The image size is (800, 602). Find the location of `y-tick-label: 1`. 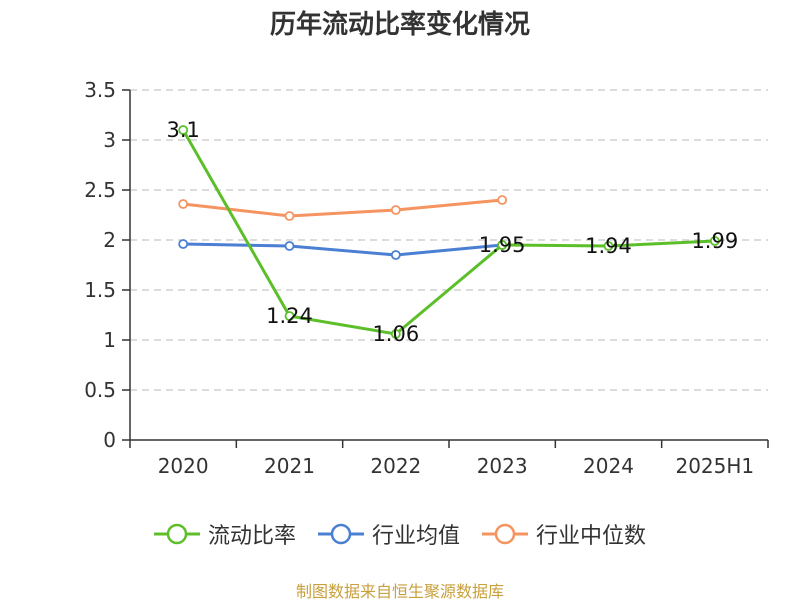

y-tick-label: 1 is located at coordinates (109, 340).